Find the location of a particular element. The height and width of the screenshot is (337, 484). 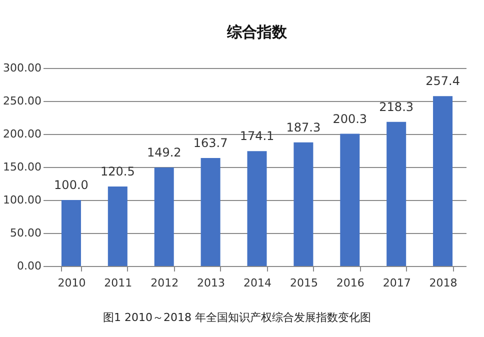

data-label: 120.5 is located at coordinates (117, 171).